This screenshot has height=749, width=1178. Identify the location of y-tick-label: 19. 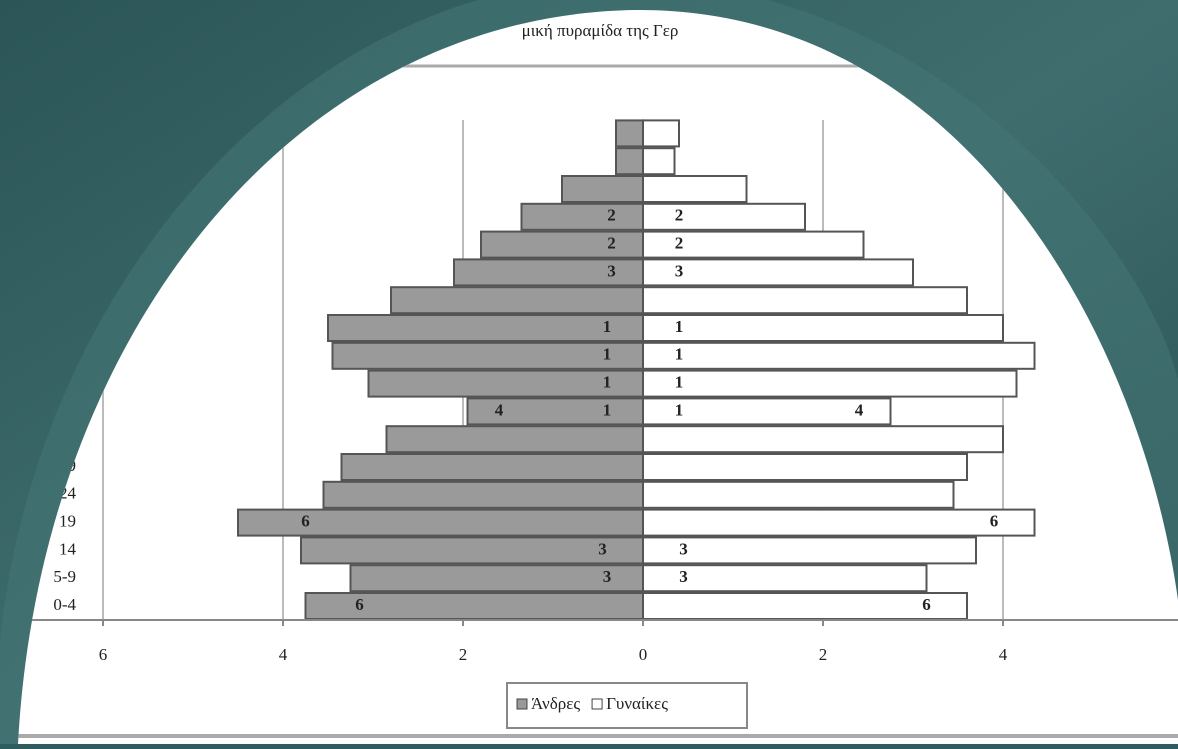
(67, 521).